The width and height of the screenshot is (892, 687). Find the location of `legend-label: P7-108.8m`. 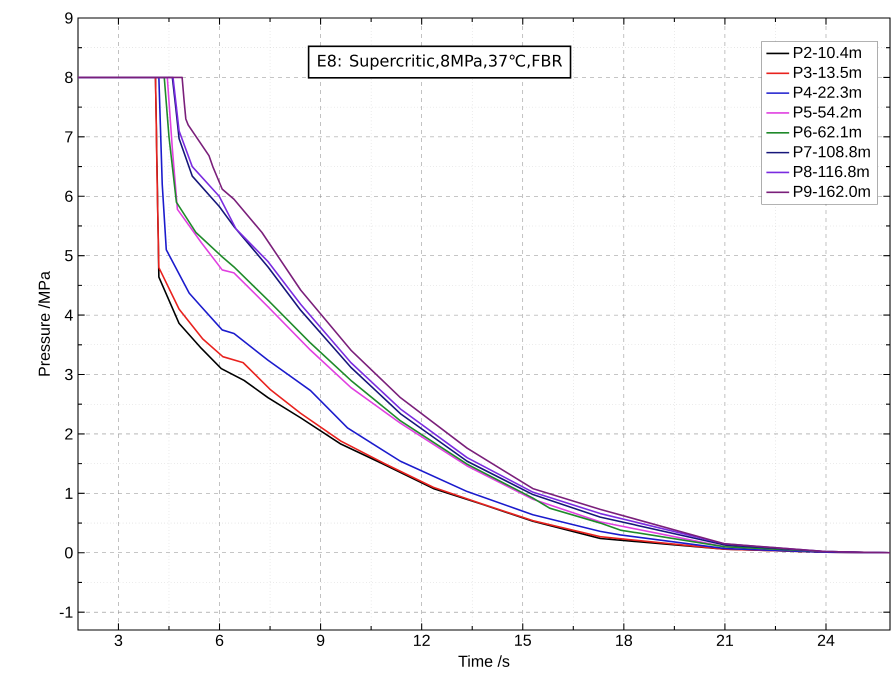

legend-label: P7-108.8m is located at coordinates (832, 152).